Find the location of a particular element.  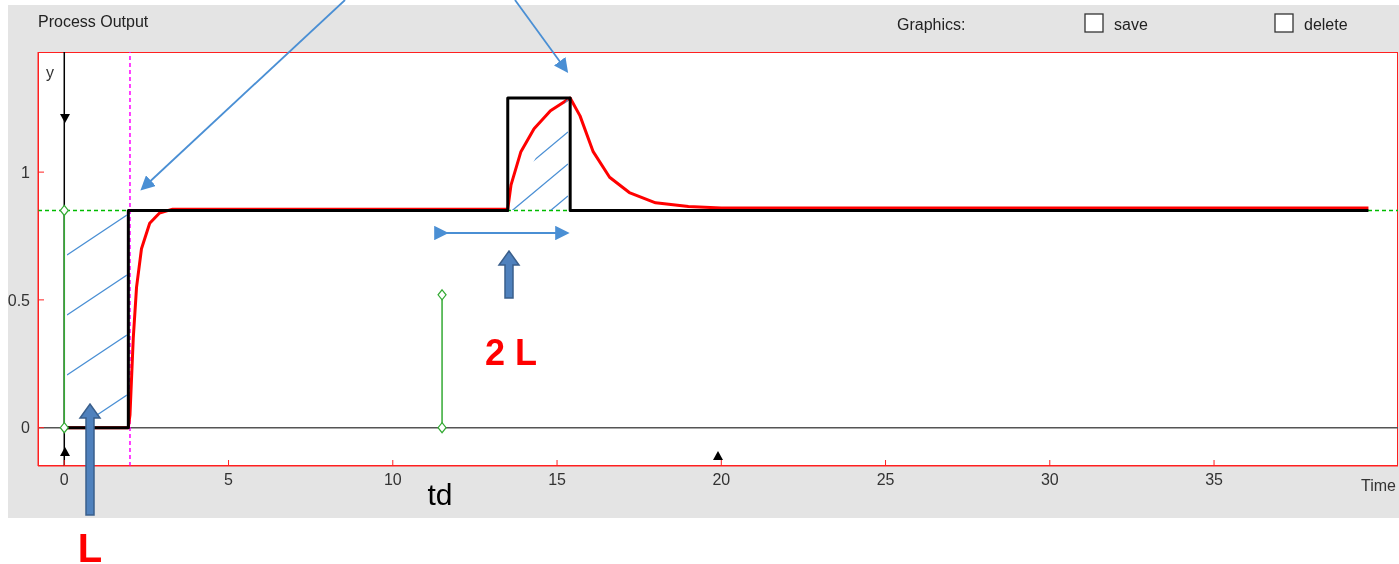

x-tick-label: 10 is located at coordinates (392, 480).